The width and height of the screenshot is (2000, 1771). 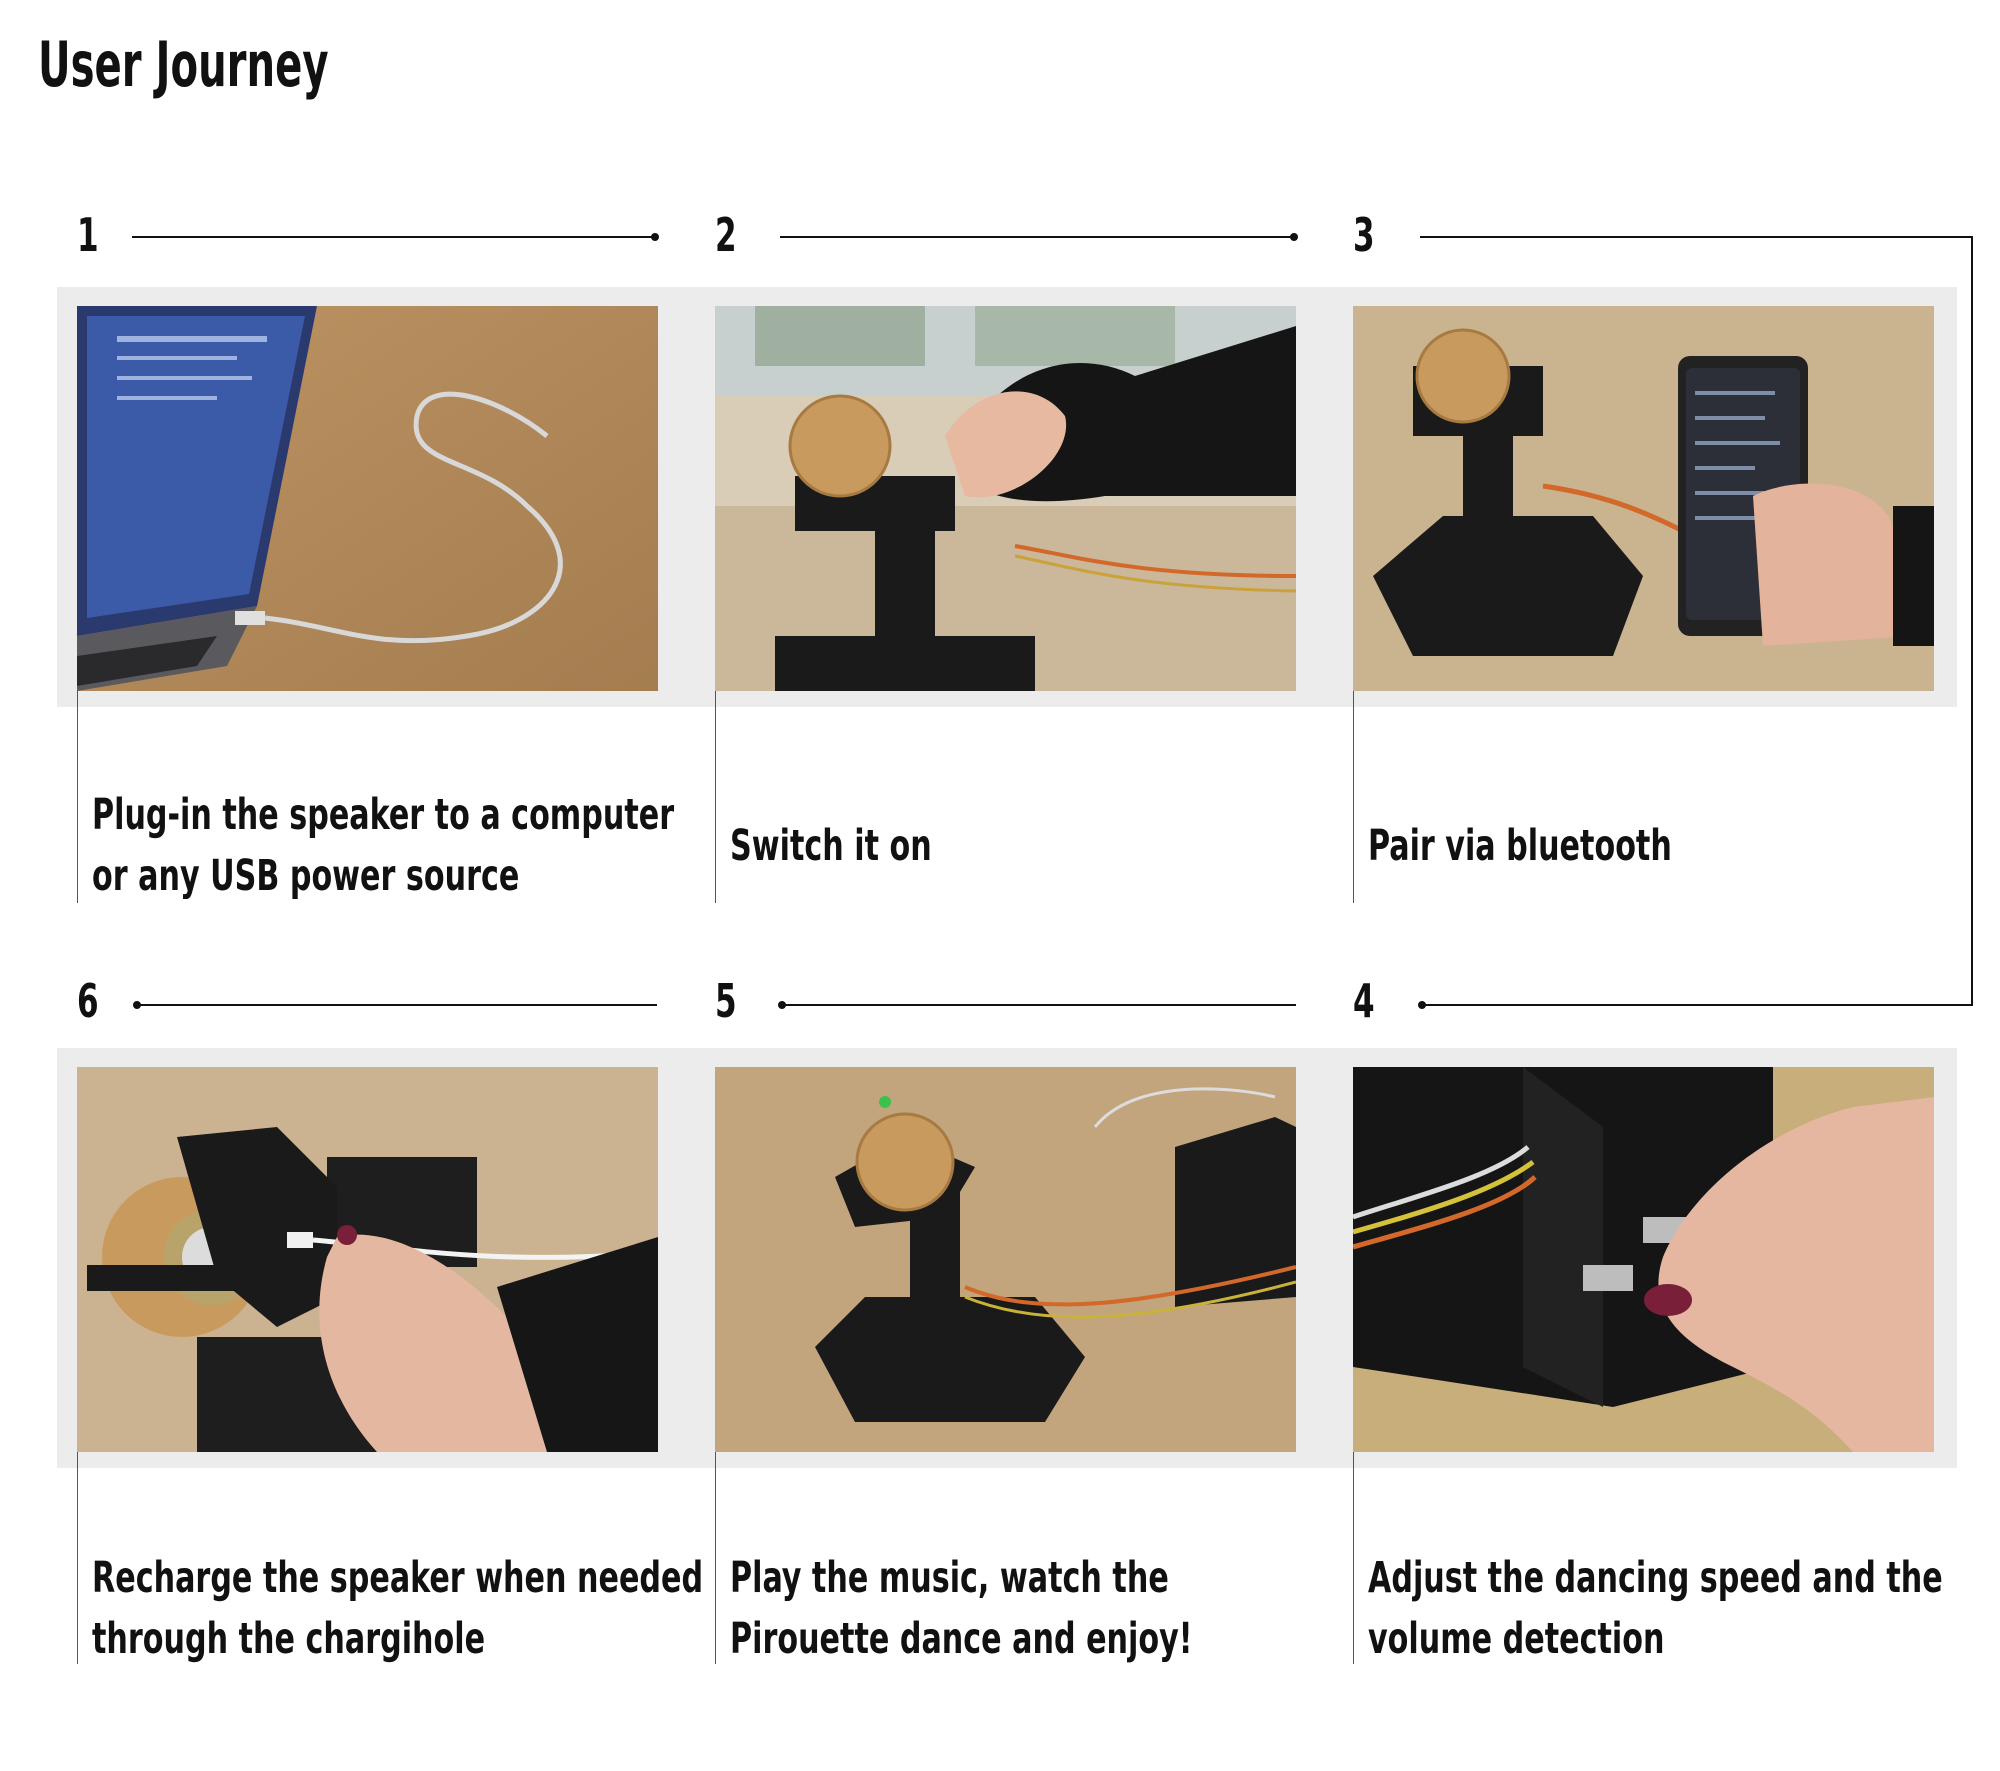 What do you see at coordinates (1697, 1005) in the screenshot?
I see `connector-line-3-4-bottom` at bounding box center [1697, 1005].